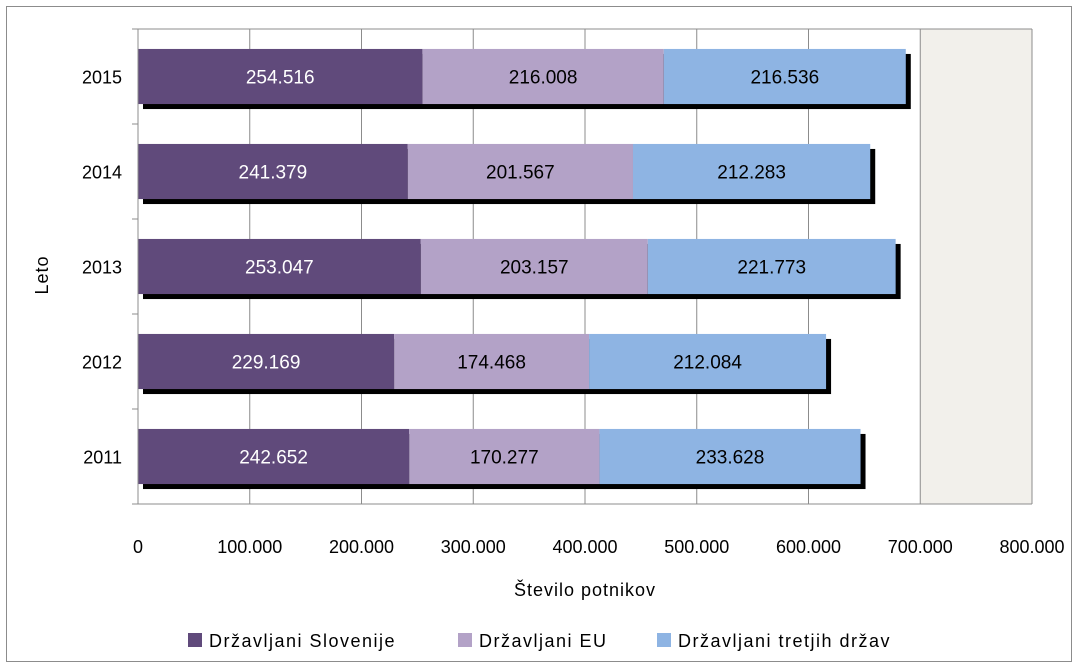  I want to click on data-label: 203.157, so click(534, 268).